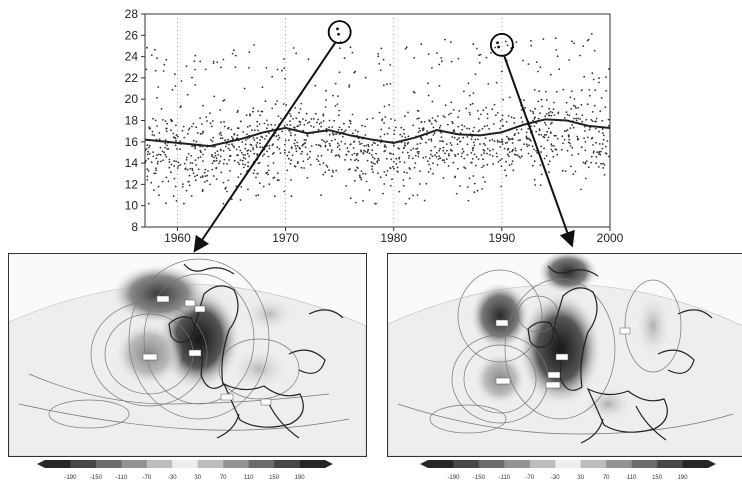 The height and width of the screenshot is (481, 742). I want to click on right-colorbar: -190 -150 -110 -70 -30 30 70 110 150 190, so click(568, 470).